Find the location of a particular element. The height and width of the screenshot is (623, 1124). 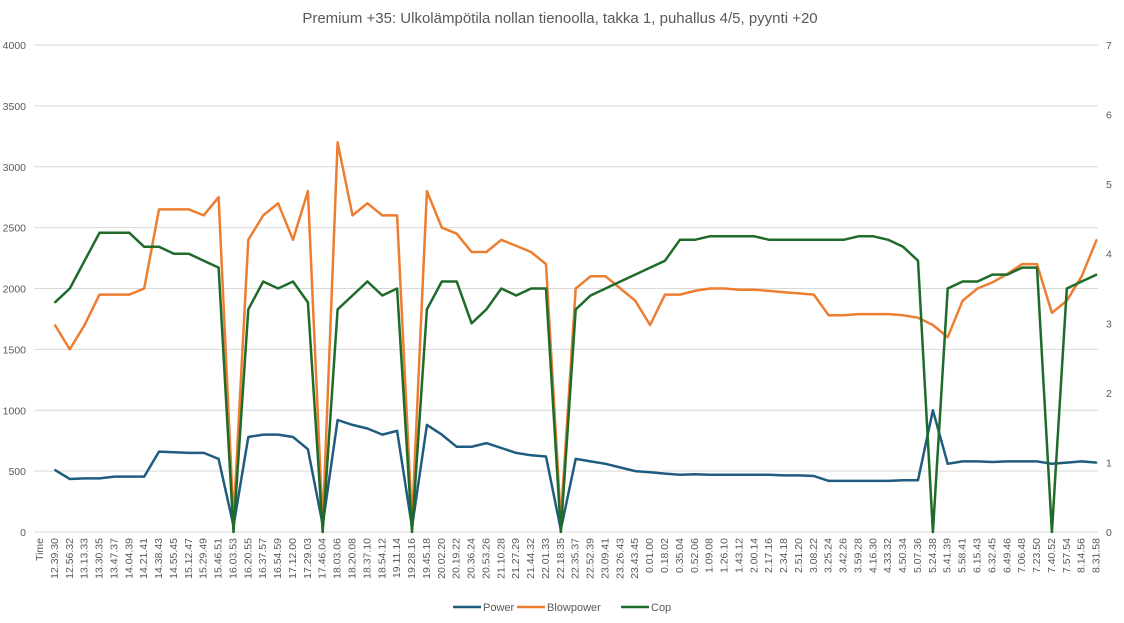

y-right-tick-label: 2 is located at coordinates (1109, 394).